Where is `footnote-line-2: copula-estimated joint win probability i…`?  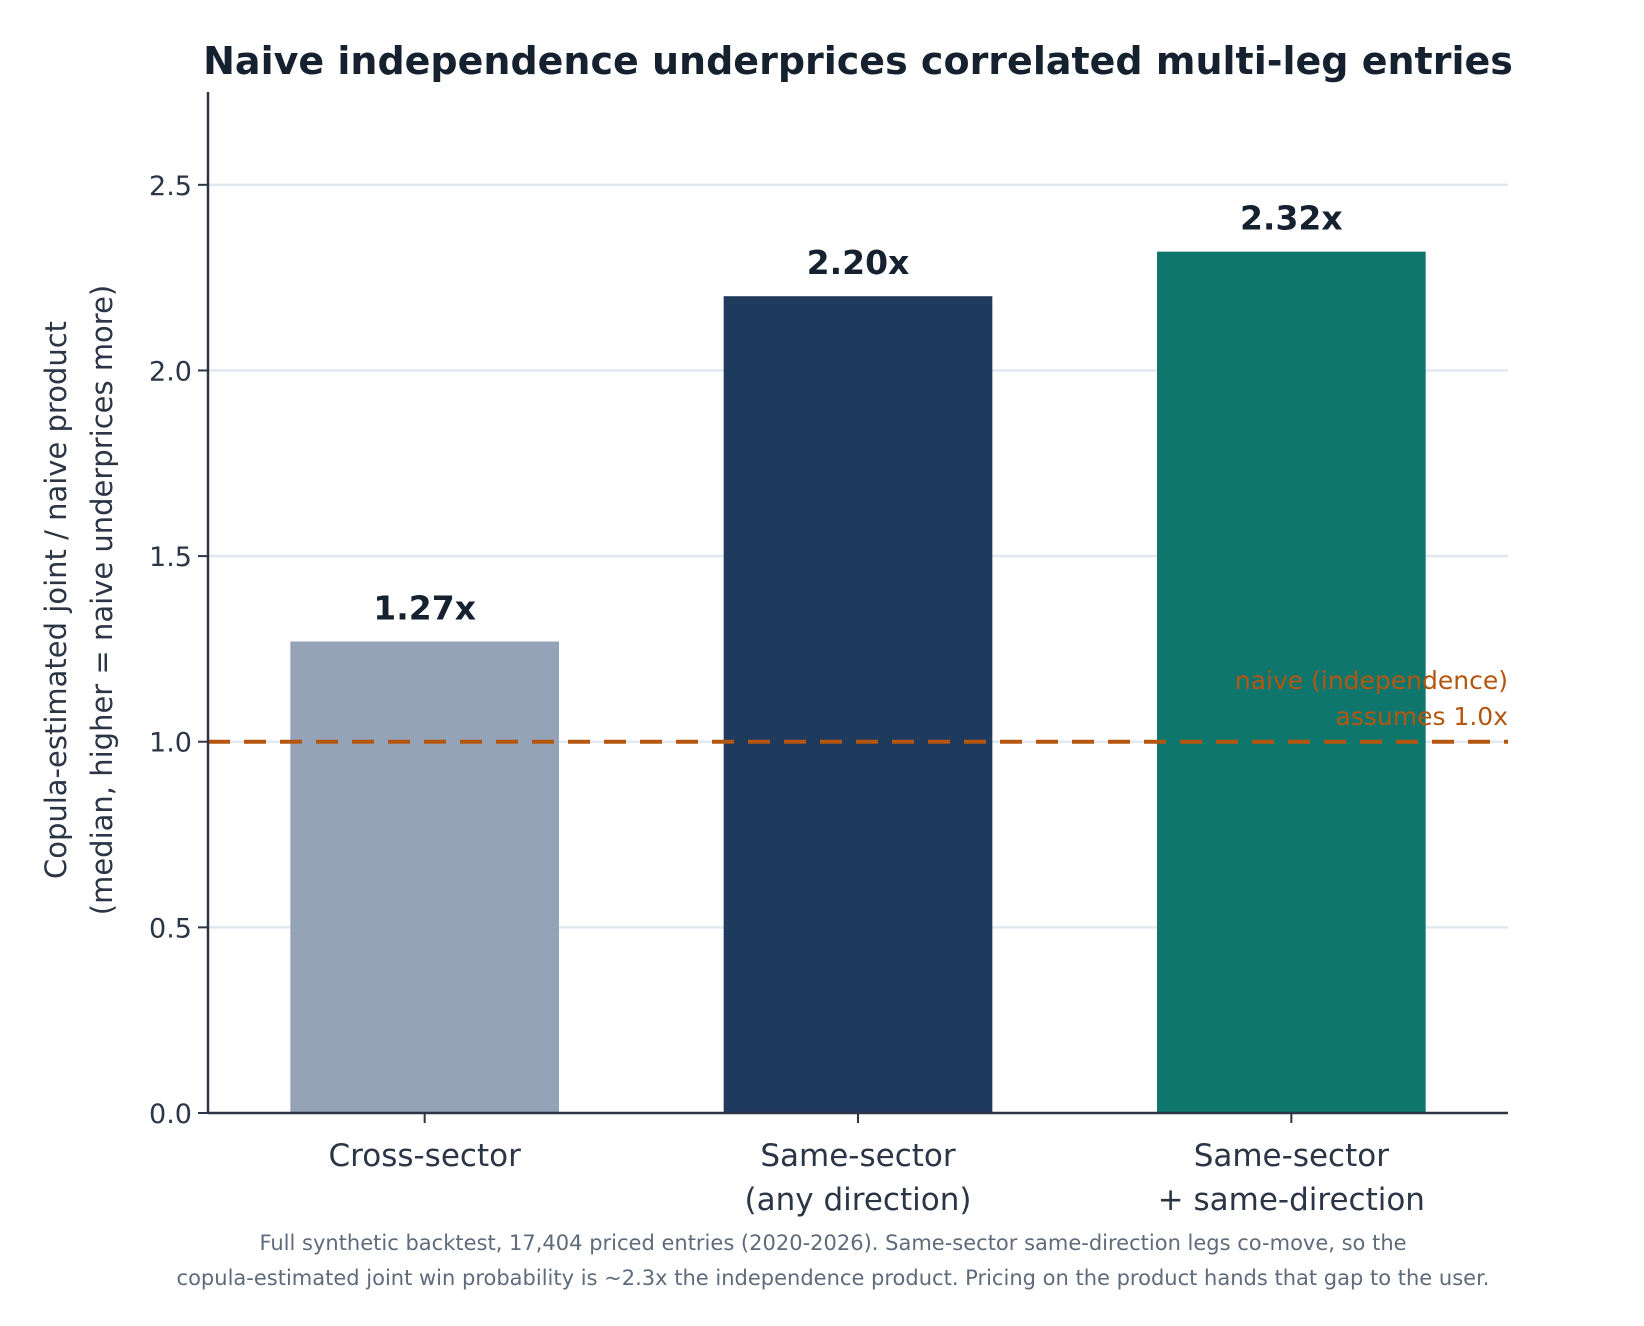 footnote-line-2: copula-estimated joint win probability i… is located at coordinates (833, 1278).